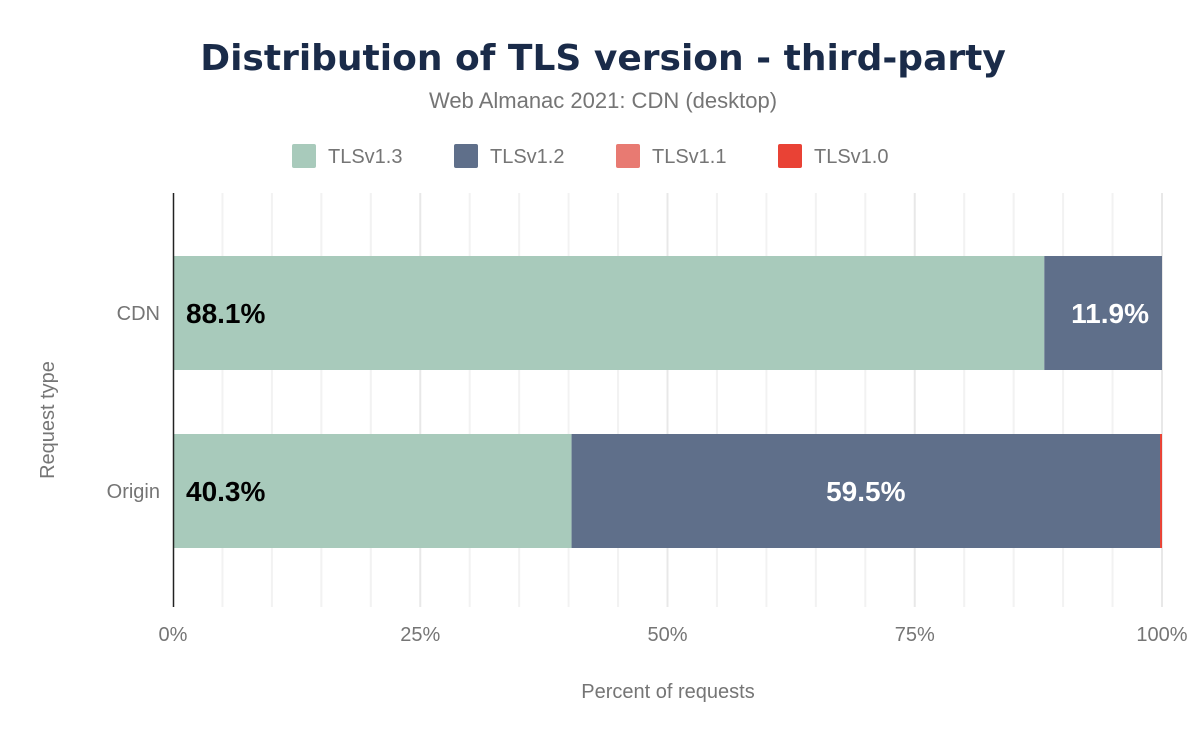 The width and height of the screenshot is (1200, 742). What do you see at coordinates (527, 157) in the screenshot?
I see `legend-label: TLSv1.2` at bounding box center [527, 157].